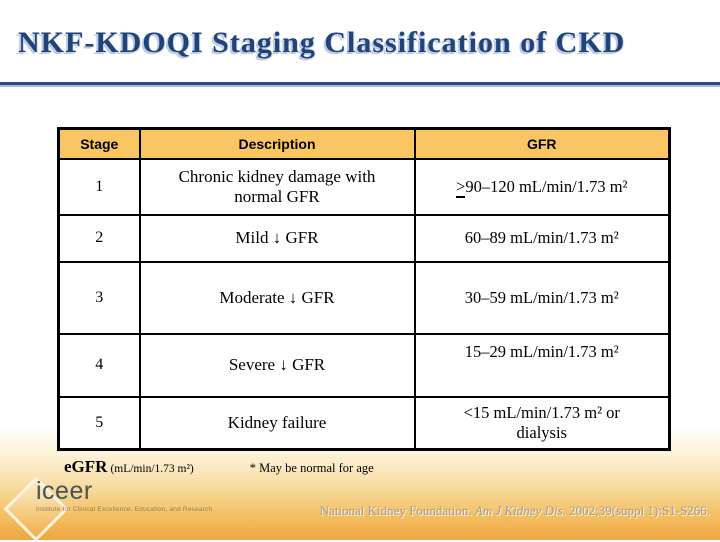 This screenshot has width=720, height=542. Describe the element at coordinates (277, 186) in the screenshot. I see `description-cell: Chronic kidney damage with normal GFR` at that location.